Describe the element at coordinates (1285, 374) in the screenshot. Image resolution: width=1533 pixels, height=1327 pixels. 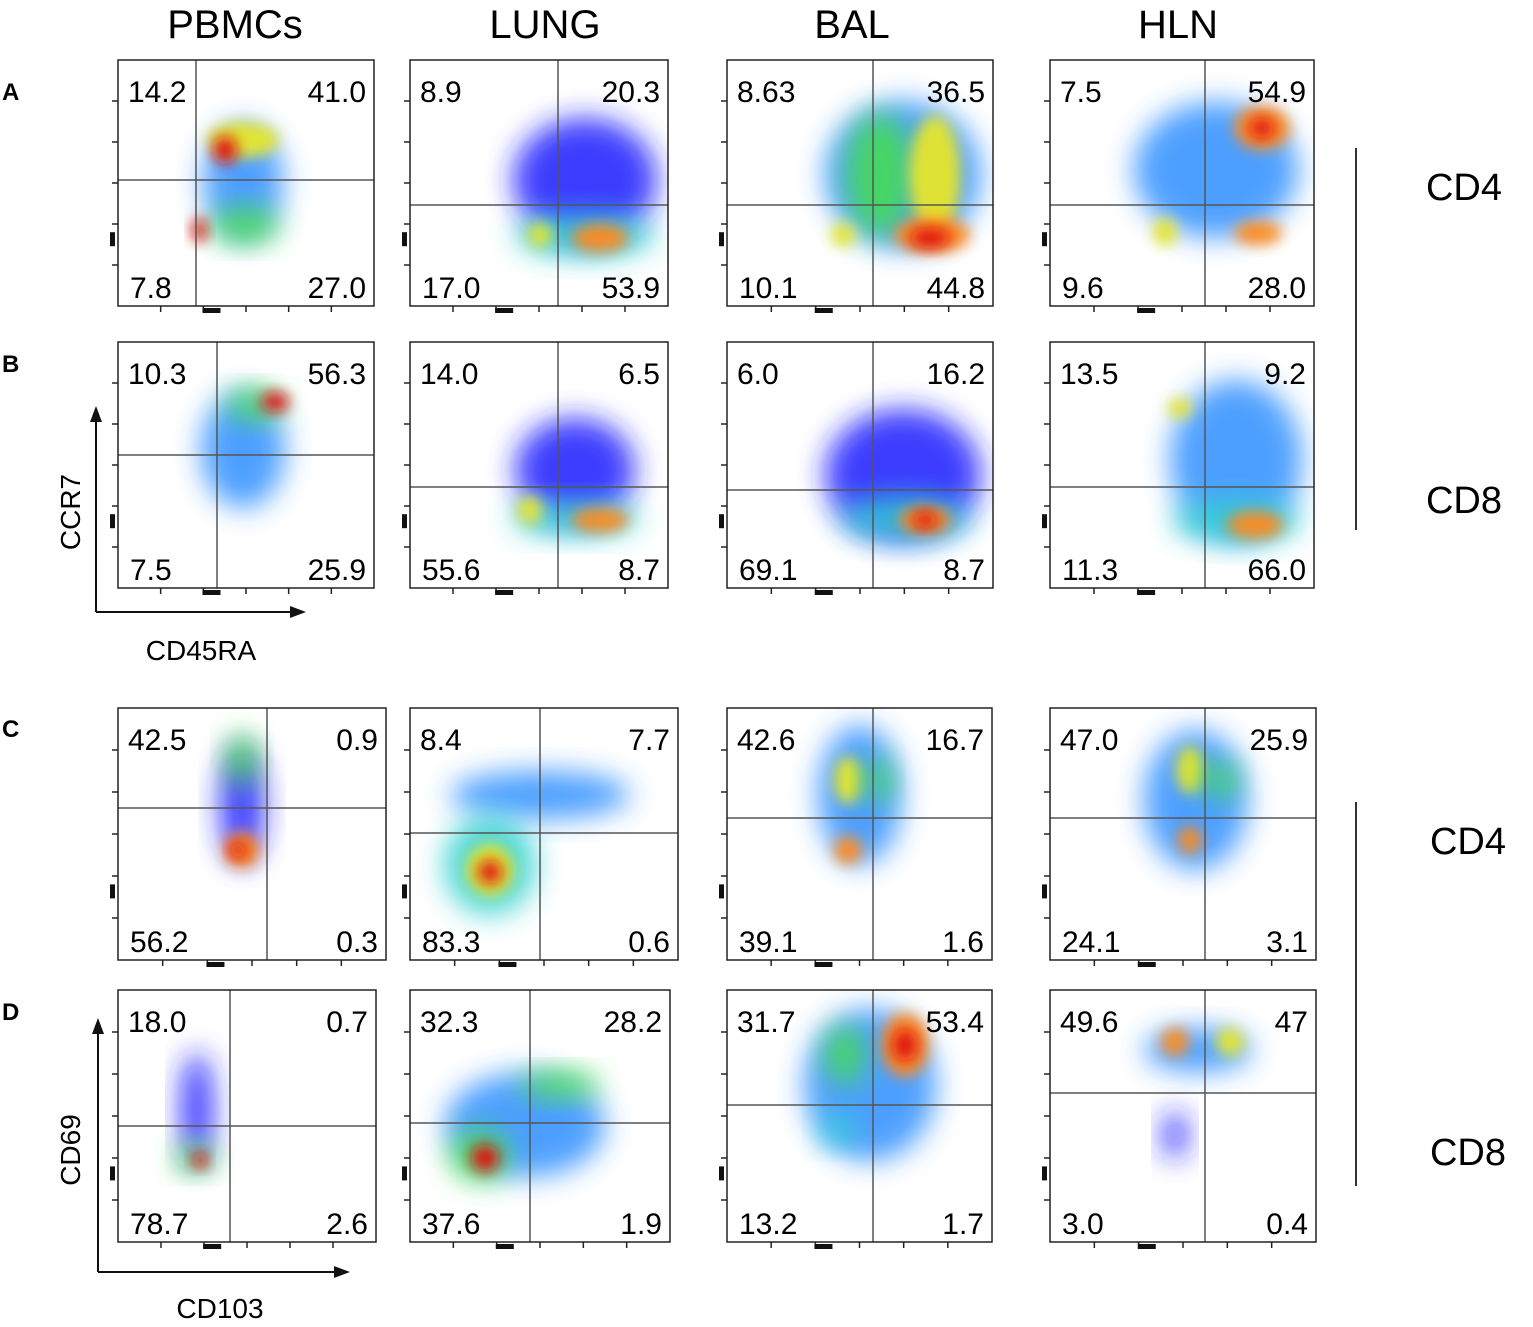
I see `quadrant-value-ur: 9.2` at that location.